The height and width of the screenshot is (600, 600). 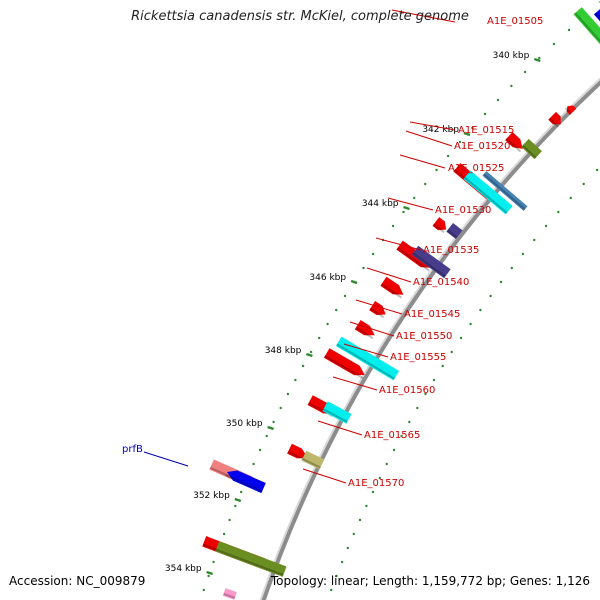 I want to click on feature-pink-bottom, so click(x=229, y=594).